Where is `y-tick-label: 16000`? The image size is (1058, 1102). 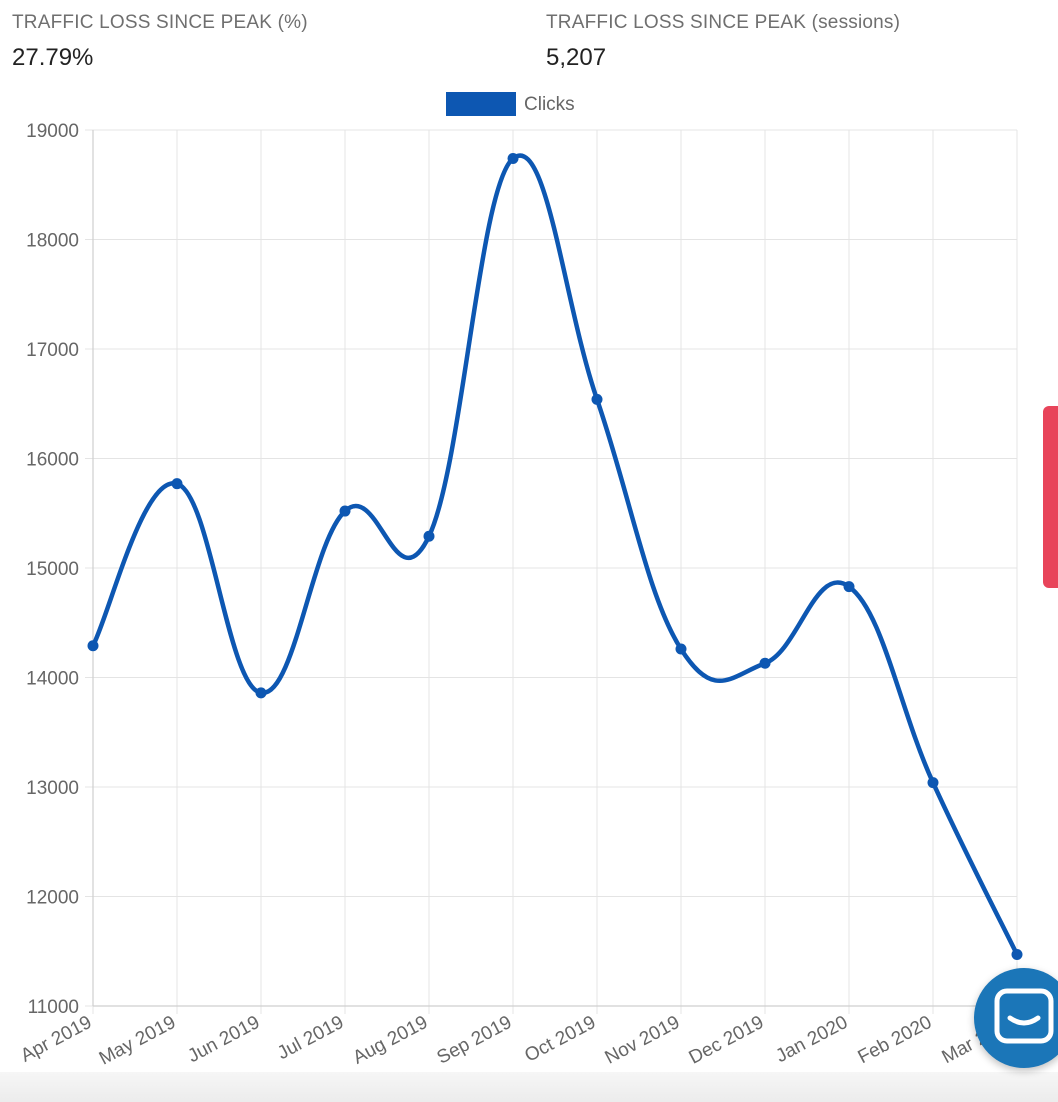 y-tick-label: 16000 is located at coordinates (52, 460).